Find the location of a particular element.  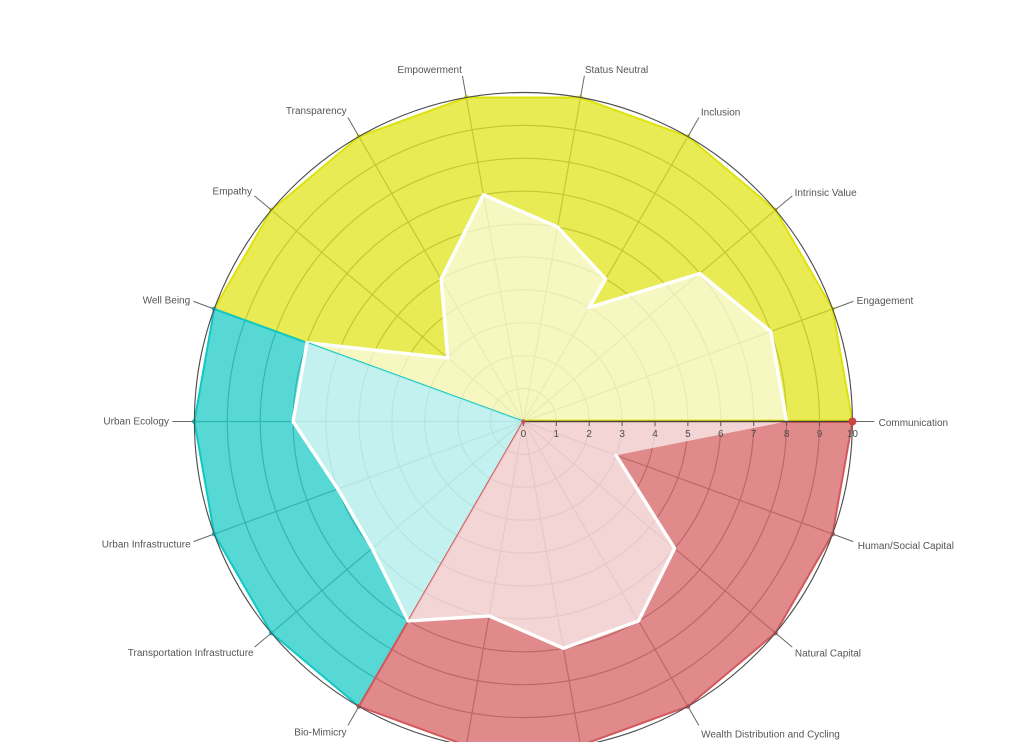

svg-text: 0 is located at coordinates (524, 434).